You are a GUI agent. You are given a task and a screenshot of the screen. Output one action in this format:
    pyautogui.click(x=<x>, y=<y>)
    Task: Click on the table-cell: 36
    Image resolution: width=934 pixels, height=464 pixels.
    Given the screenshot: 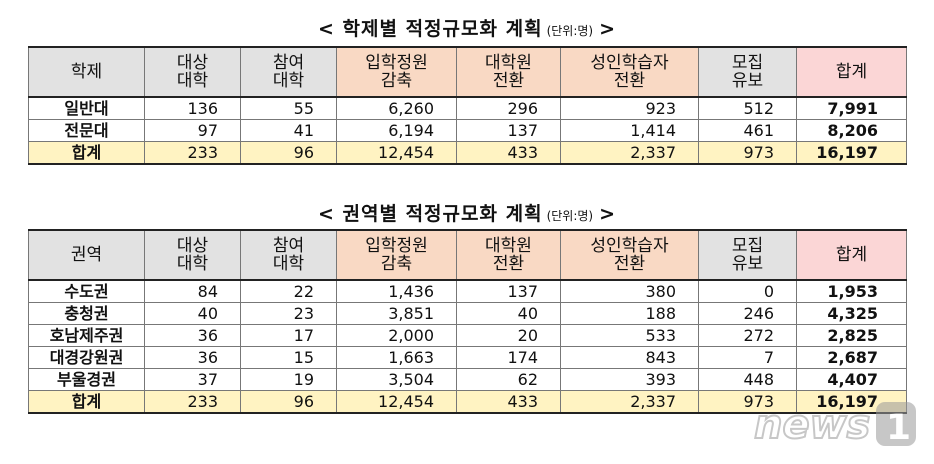 What is the action you would take?
    pyautogui.click(x=192, y=357)
    